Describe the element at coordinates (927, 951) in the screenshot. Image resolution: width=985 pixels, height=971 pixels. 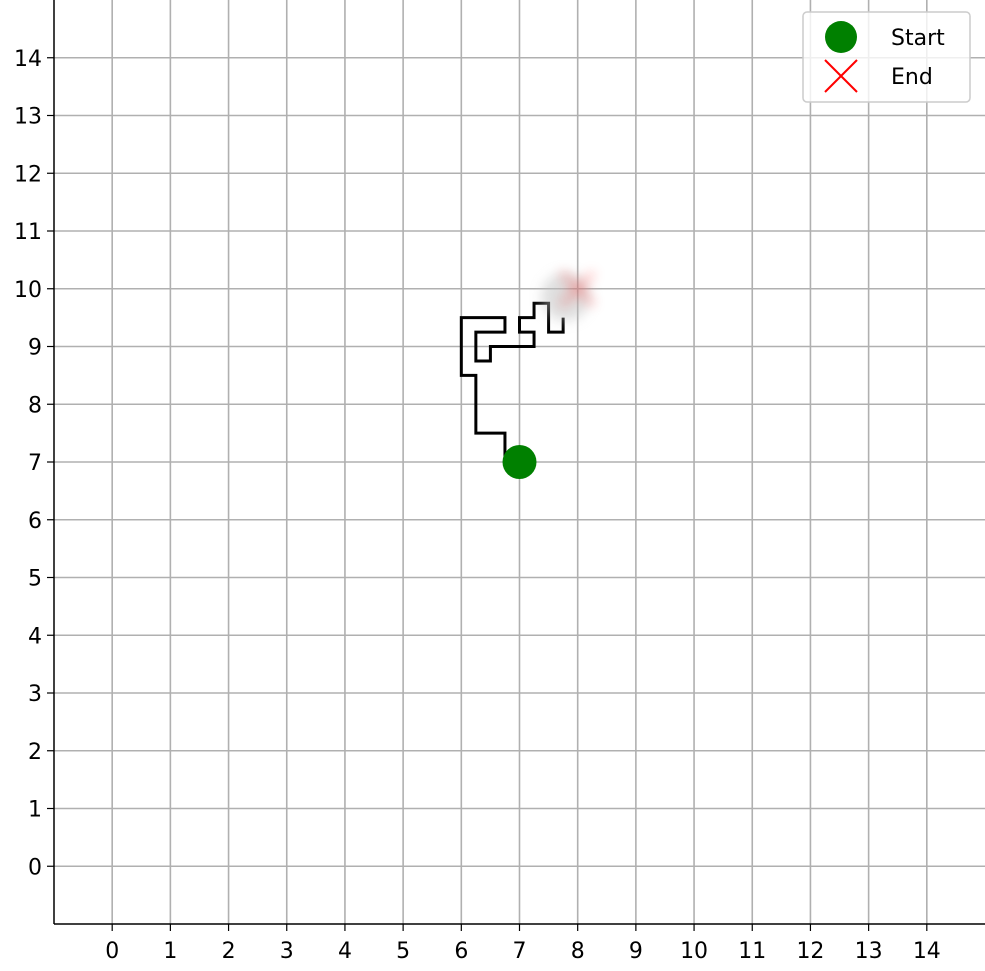
I see `x-tick-label: 14` at that location.